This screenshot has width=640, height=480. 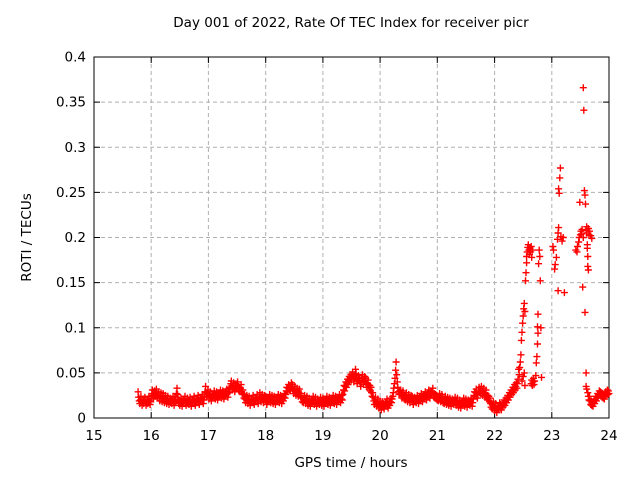 I want to click on y-tick-labels: 0 0.05 0.1 0.15 0.2 0.25 0.3 0.35 0.4, so click(x=71, y=238).